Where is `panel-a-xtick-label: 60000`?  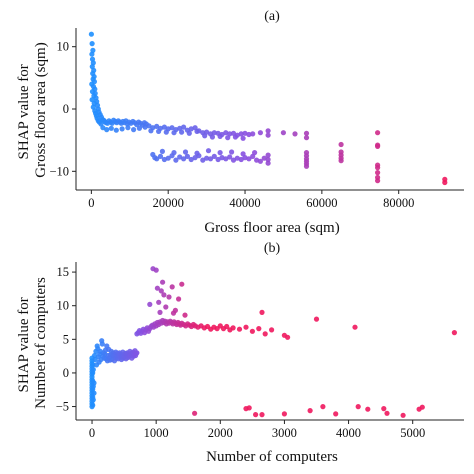
panel-a-xtick-label: 60000 is located at coordinates (321, 203).